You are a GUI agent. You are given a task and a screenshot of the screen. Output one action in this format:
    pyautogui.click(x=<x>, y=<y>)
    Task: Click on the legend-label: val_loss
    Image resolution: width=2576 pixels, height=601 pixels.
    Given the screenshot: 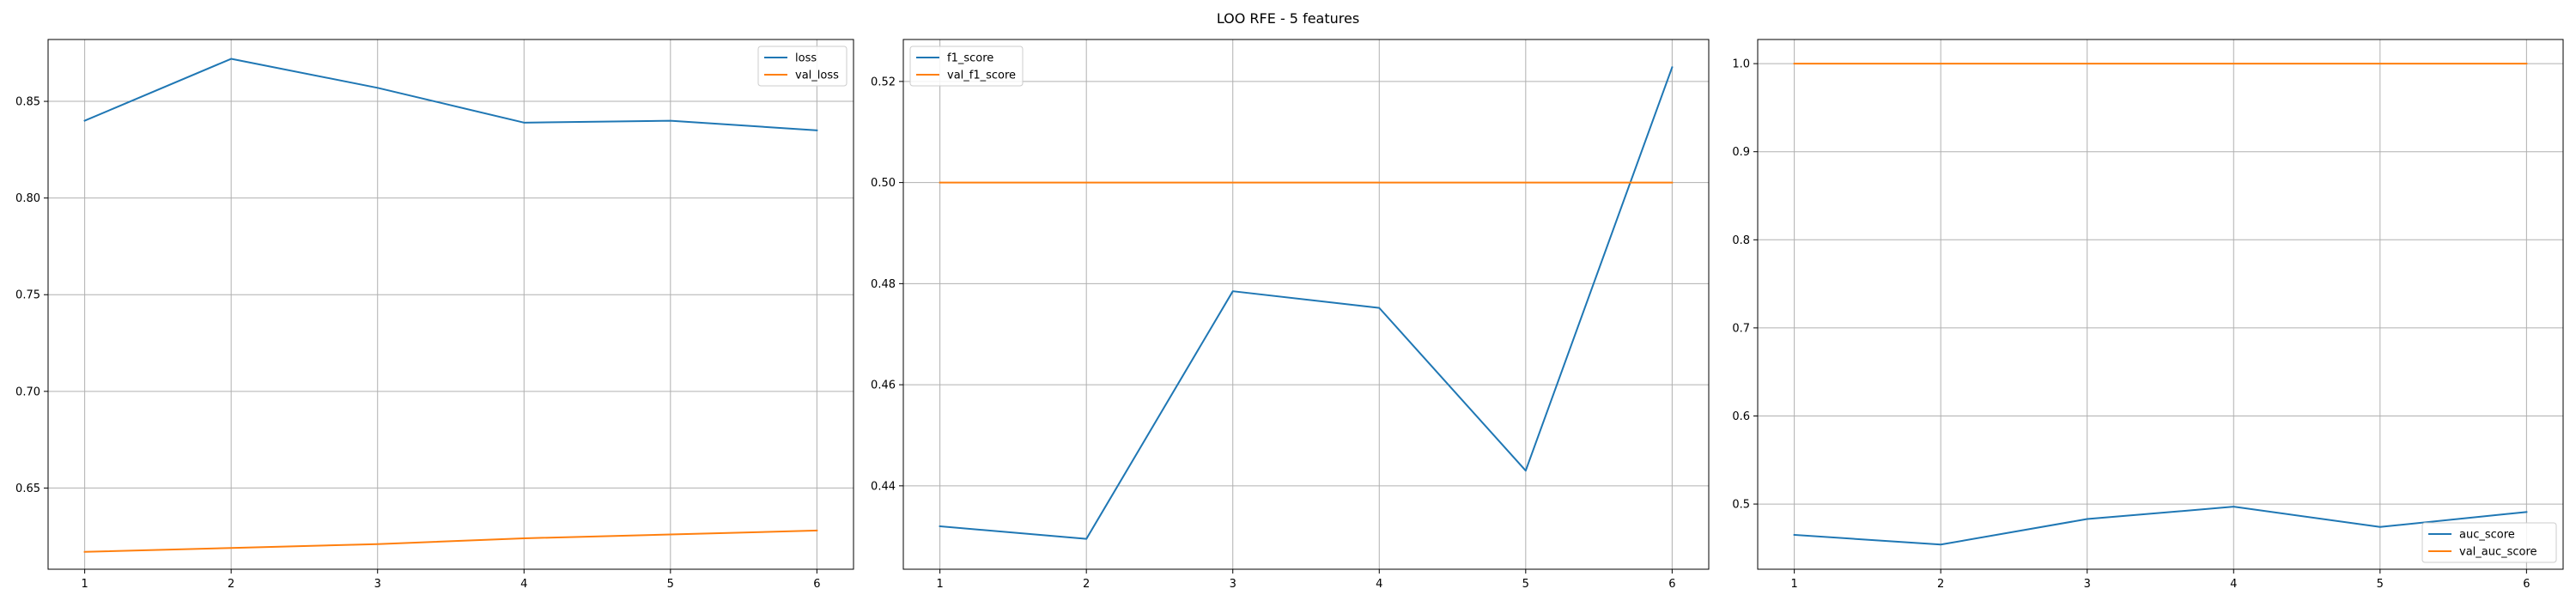 What is the action you would take?
    pyautogui.click(x=817, y=76)
    